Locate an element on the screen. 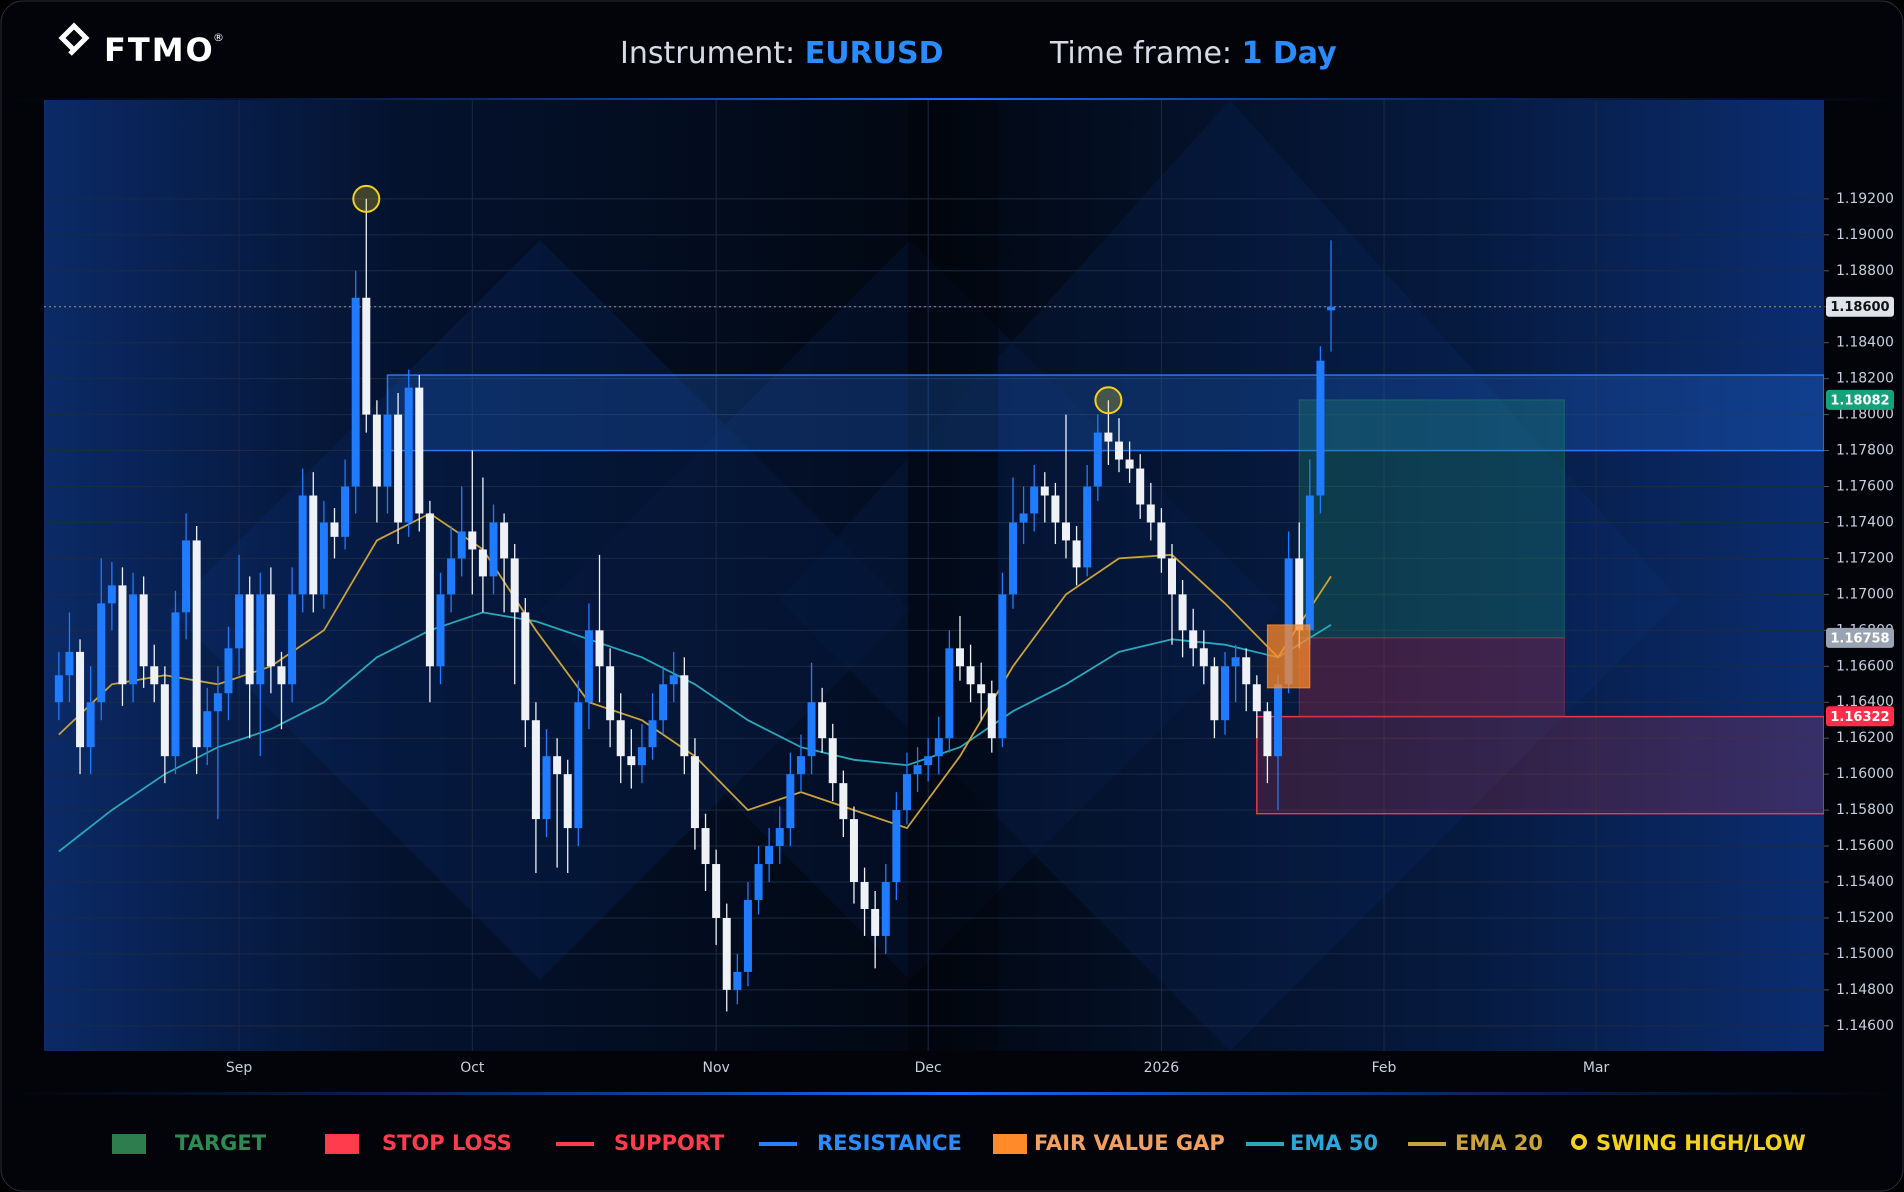 Image resolution: width=1904 pixels, height=1192 pixels. x-tick-label: 2026 is located at coordinates (1162, 1068).